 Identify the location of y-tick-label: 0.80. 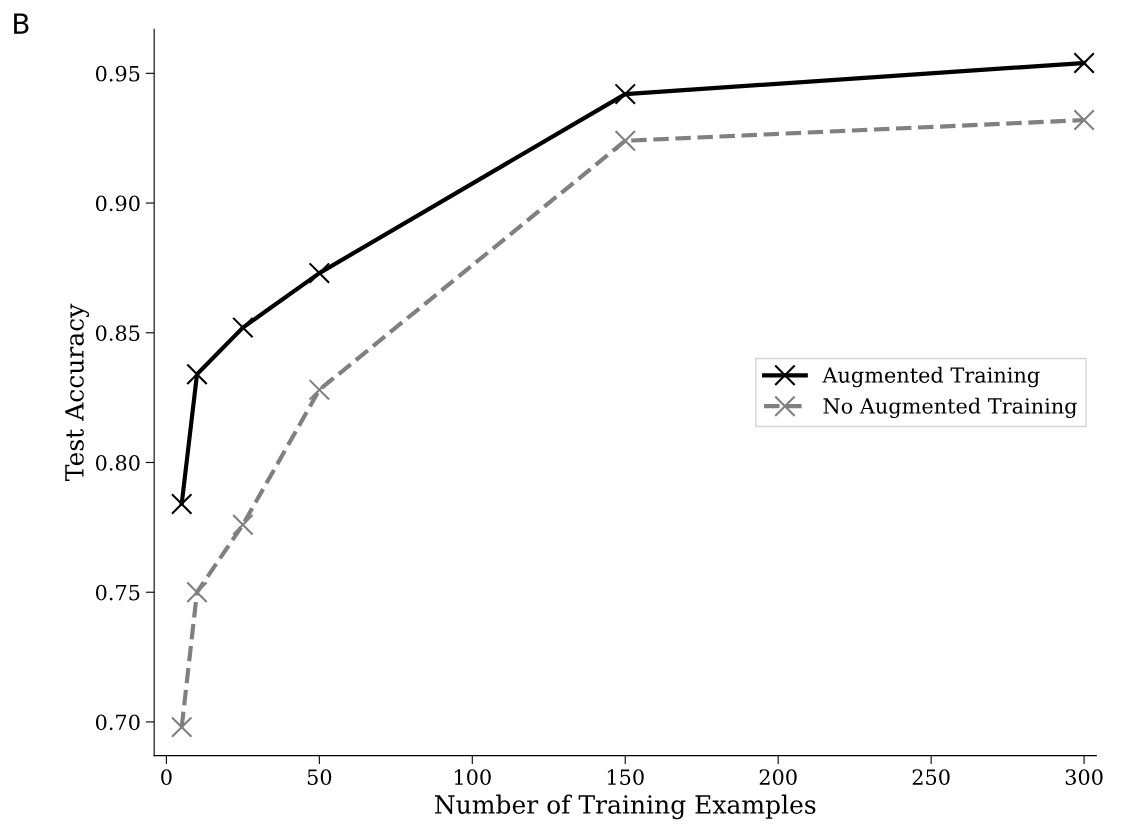
(117, 462).